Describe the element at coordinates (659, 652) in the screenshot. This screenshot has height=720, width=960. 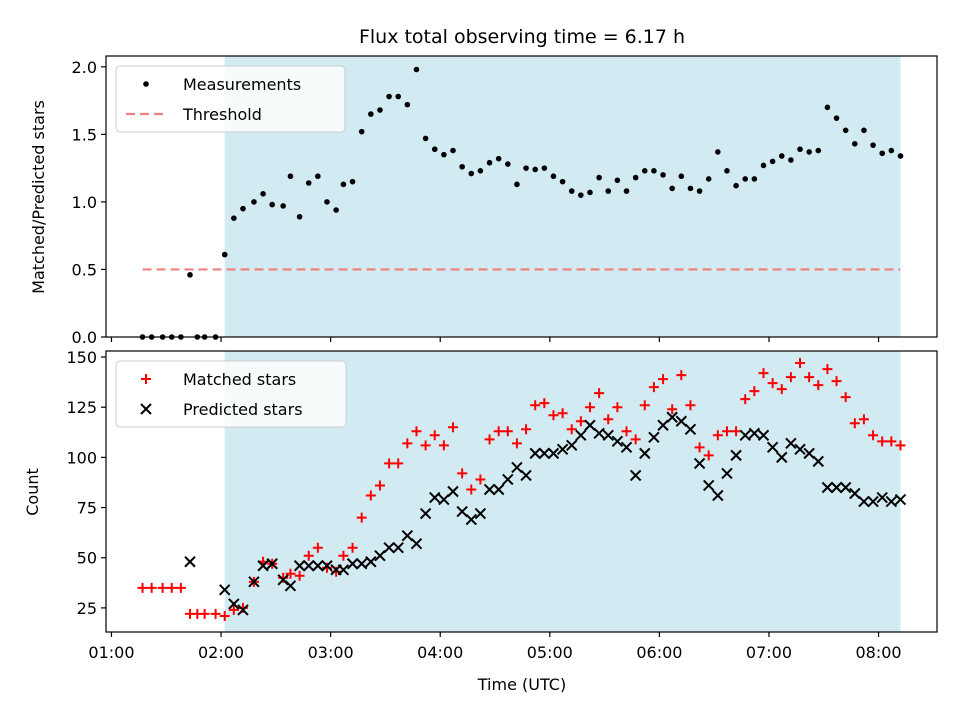
I see `x-tick-label: 06:00` at that location.